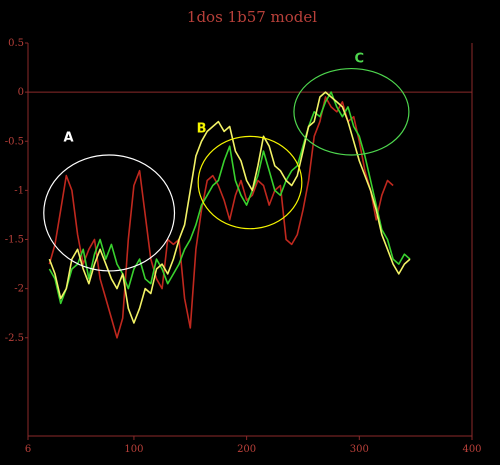 The width and height of the screenshot is (500, 465). I want to click on annotation-circle-a, so click(109, 213).